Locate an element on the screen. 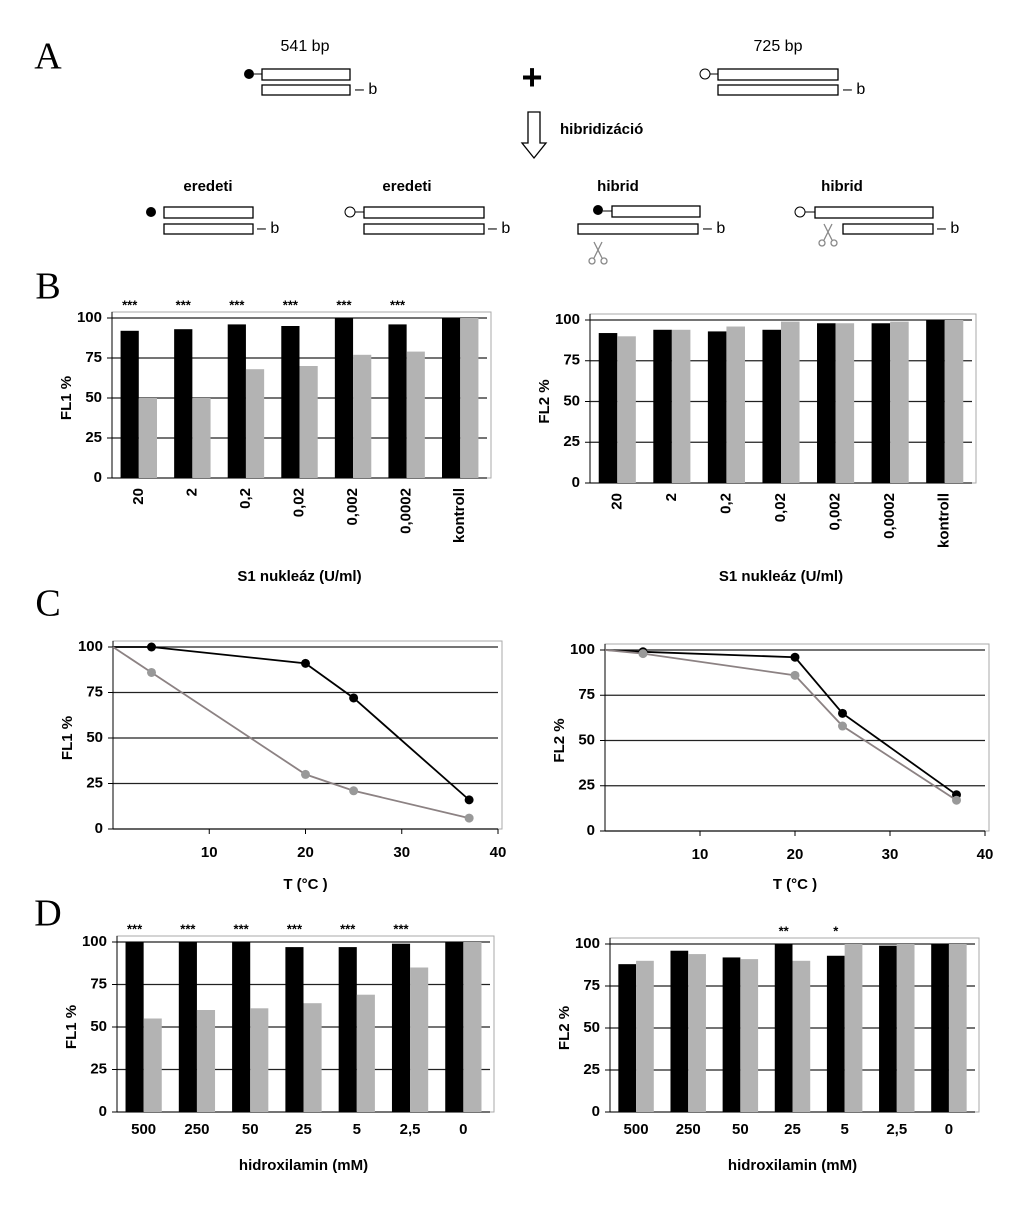  x-axis-label: S1 nukleáz (U/ml) is located at coordinates (299, 576).